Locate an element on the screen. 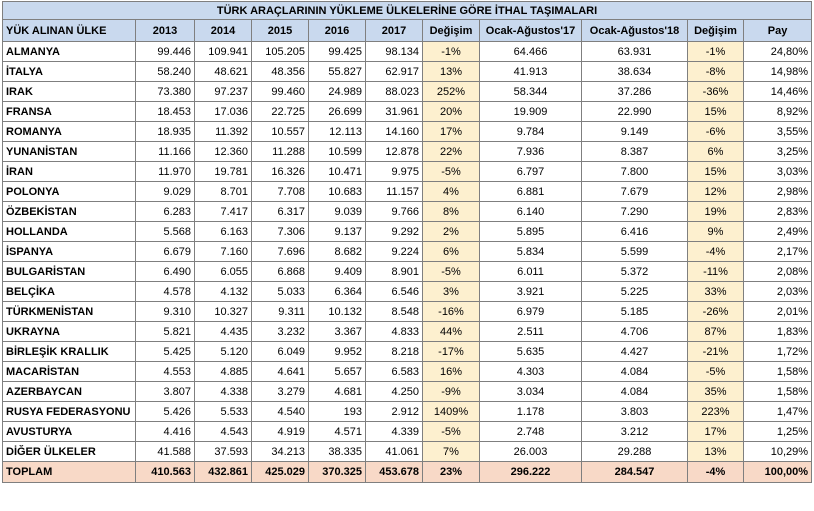  change-cell: 87% is located at coordinates (715, 331).